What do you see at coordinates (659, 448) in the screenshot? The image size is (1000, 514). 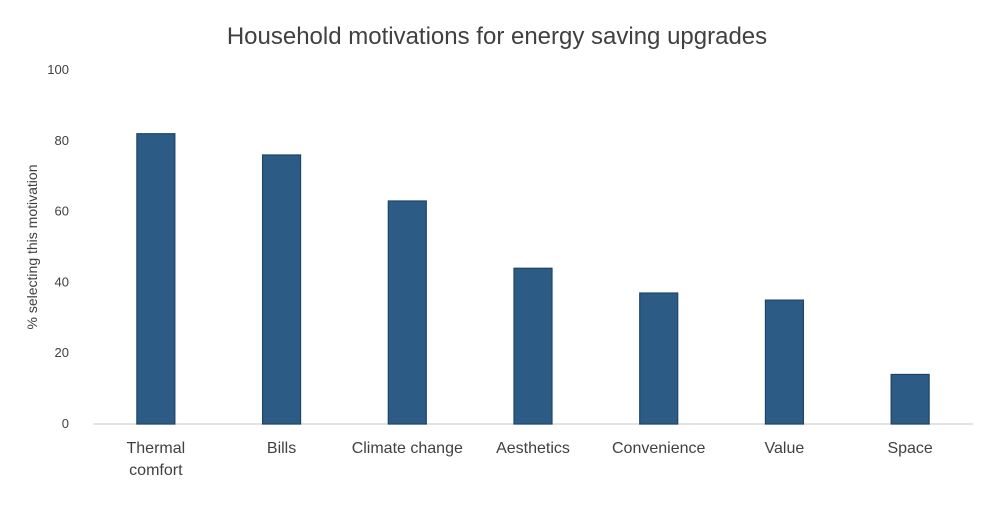 I see `x-tick-label: Convenience` at bounding box center [659, 448].